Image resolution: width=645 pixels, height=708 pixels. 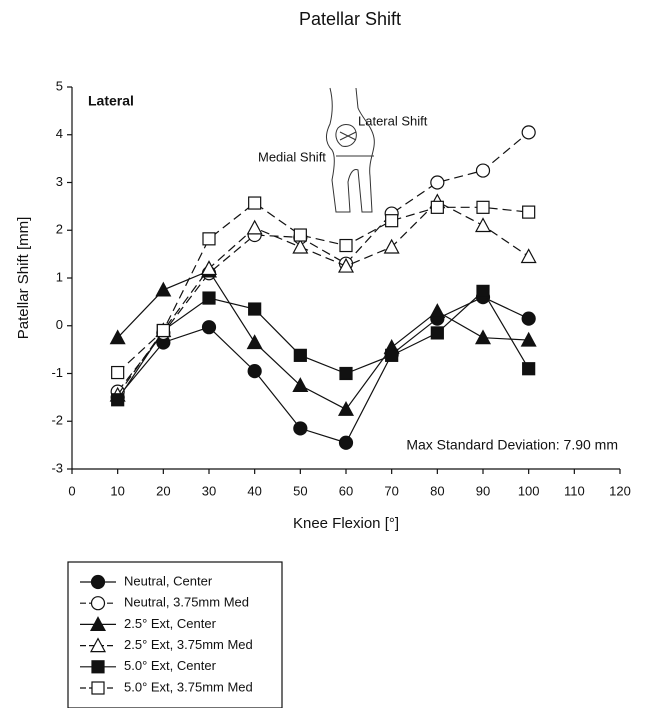 I want to click on y-tick-label: 1, so click(x=59, y=276).